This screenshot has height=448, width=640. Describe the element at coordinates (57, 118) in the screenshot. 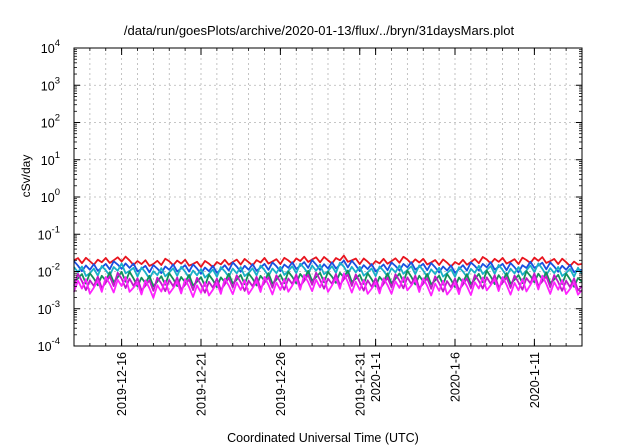

I see `y-tick-exponent: 2` at that location.